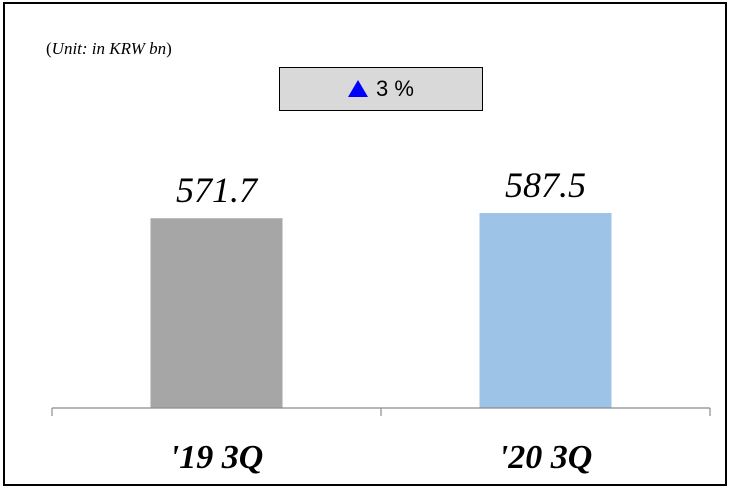 The image size is (732, 491). Describe the element at coordinates (546, 457) in the screenshot. I see `category-label-2: '20 3Q` at that location.